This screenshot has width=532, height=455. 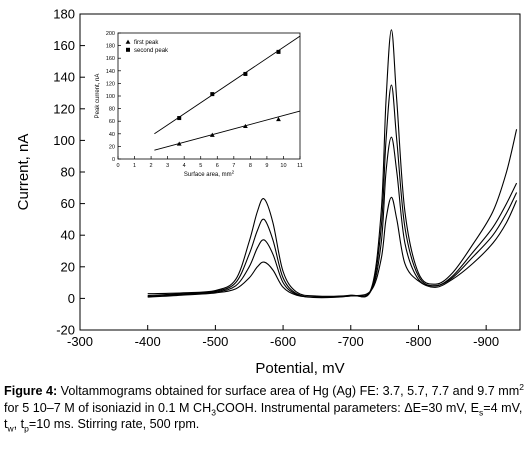 What do you see at coordinates (481, 412) in the screenshot?
I see `caption-sub-2: s` at bounding box center [481, 412].